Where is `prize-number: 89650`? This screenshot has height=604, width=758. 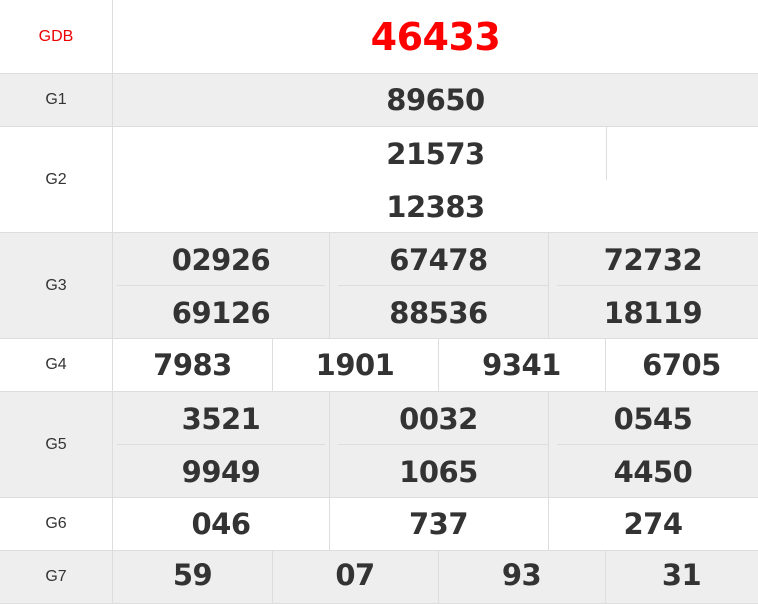
prize-number: 89650 is located at coordinates (435, 100).